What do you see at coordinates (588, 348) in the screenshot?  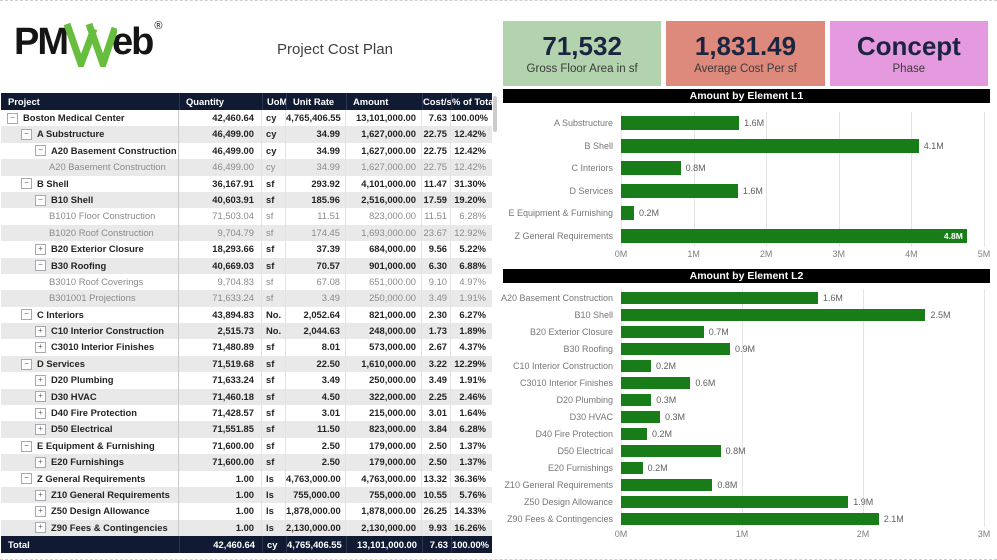 I see `category-label: B30 Roofing` at bounding box center [588, 348].